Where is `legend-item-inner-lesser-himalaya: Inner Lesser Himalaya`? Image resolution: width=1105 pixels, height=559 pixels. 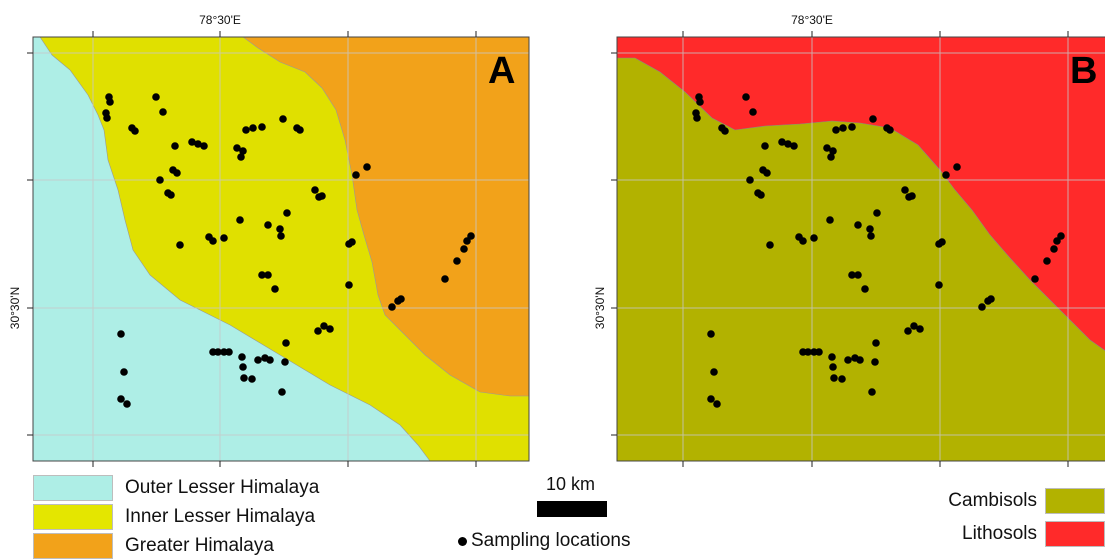 legend-item-inner-lesser-himalaya: Inner Lesser Himalaya is located at coordinates (174, 517).